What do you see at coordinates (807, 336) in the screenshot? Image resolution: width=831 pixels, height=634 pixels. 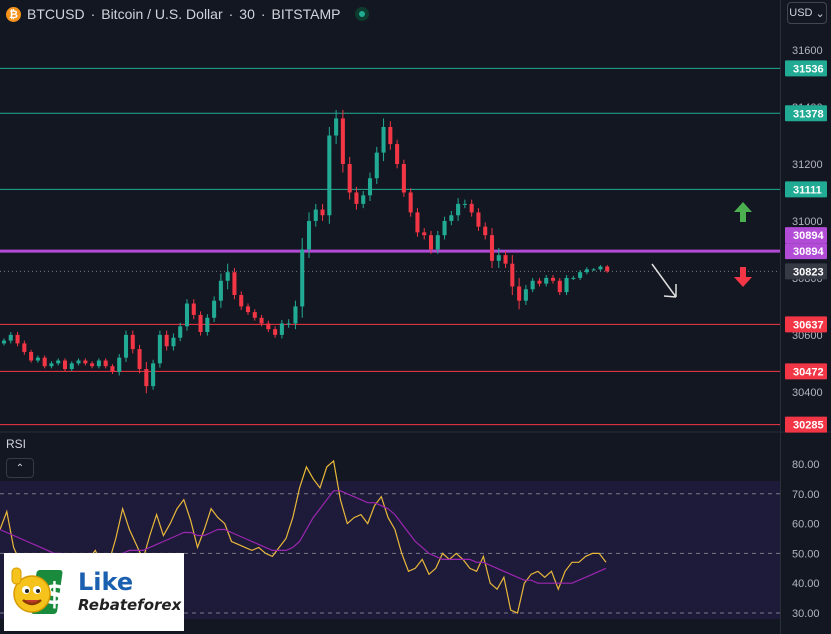 I see `price-tick-label: 30600` at bounding box center [807, 336].